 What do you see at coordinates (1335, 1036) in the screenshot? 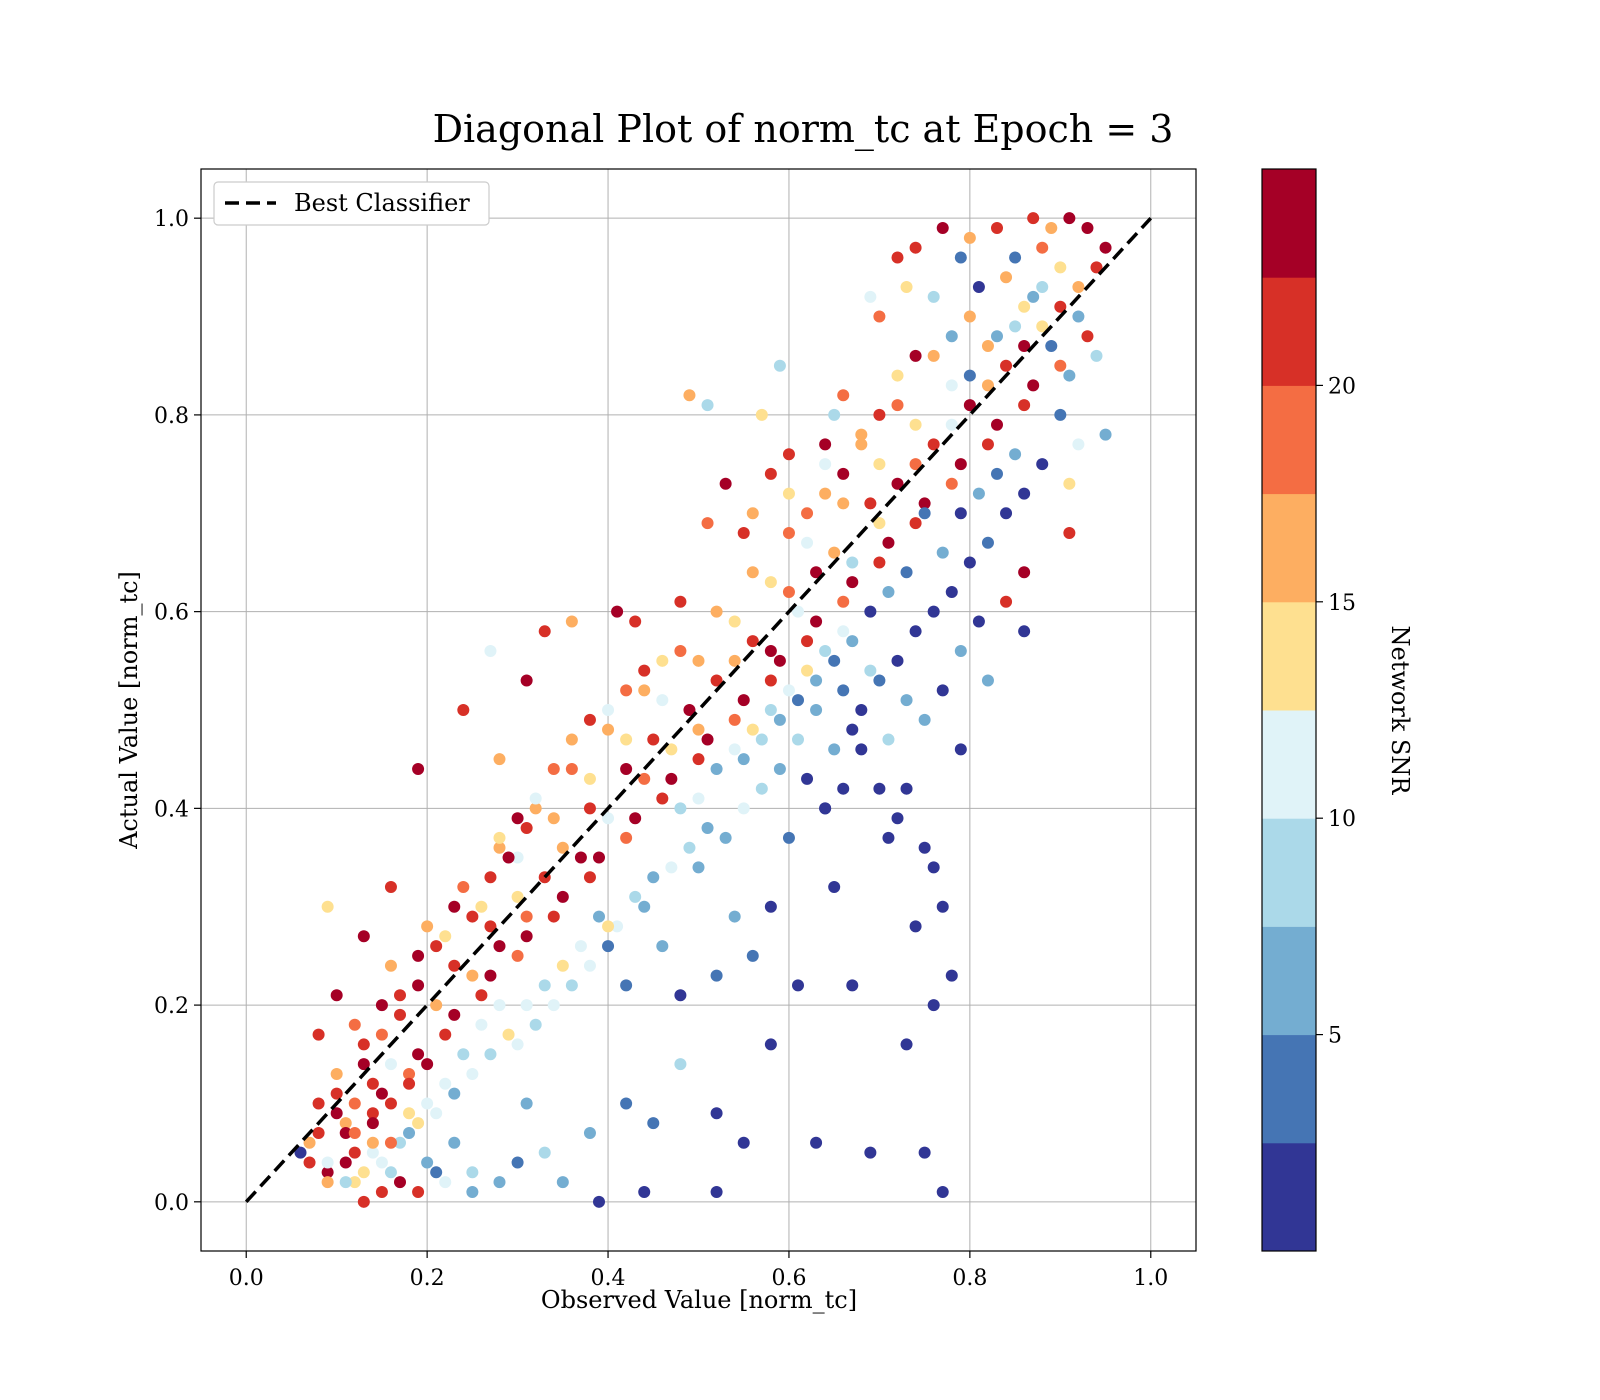
I see `colorbar-tick-label: 5` at bounding box center [1335, 1036].